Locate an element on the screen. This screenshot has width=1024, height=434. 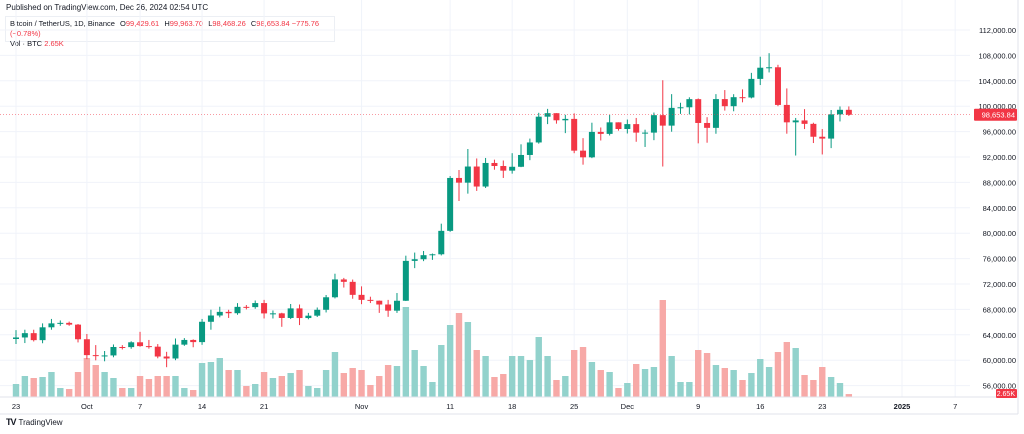
volume-label: Vol · BTC is located at coordinates (26, 43).